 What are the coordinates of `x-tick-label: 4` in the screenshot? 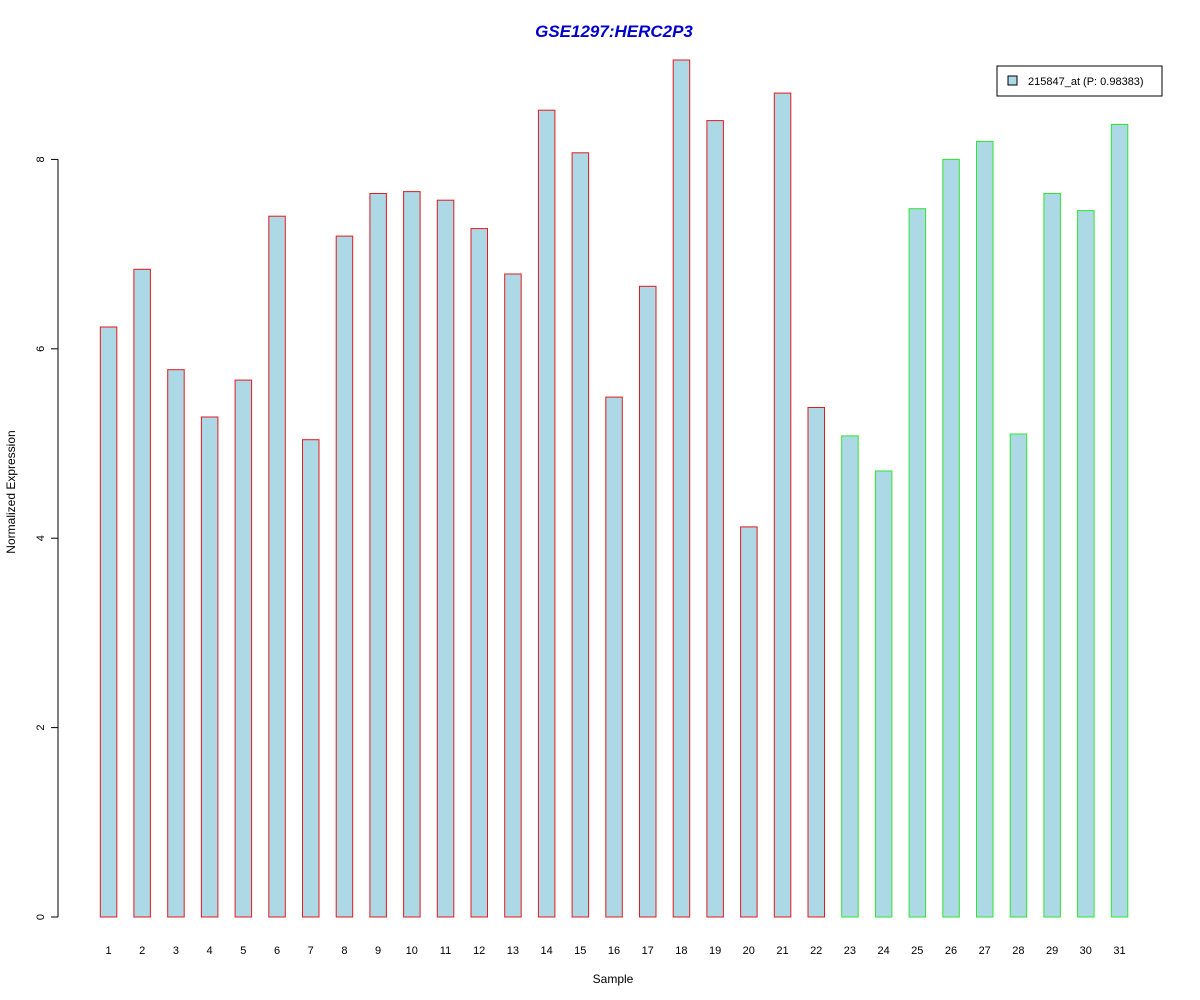 It's located at (210, 951).